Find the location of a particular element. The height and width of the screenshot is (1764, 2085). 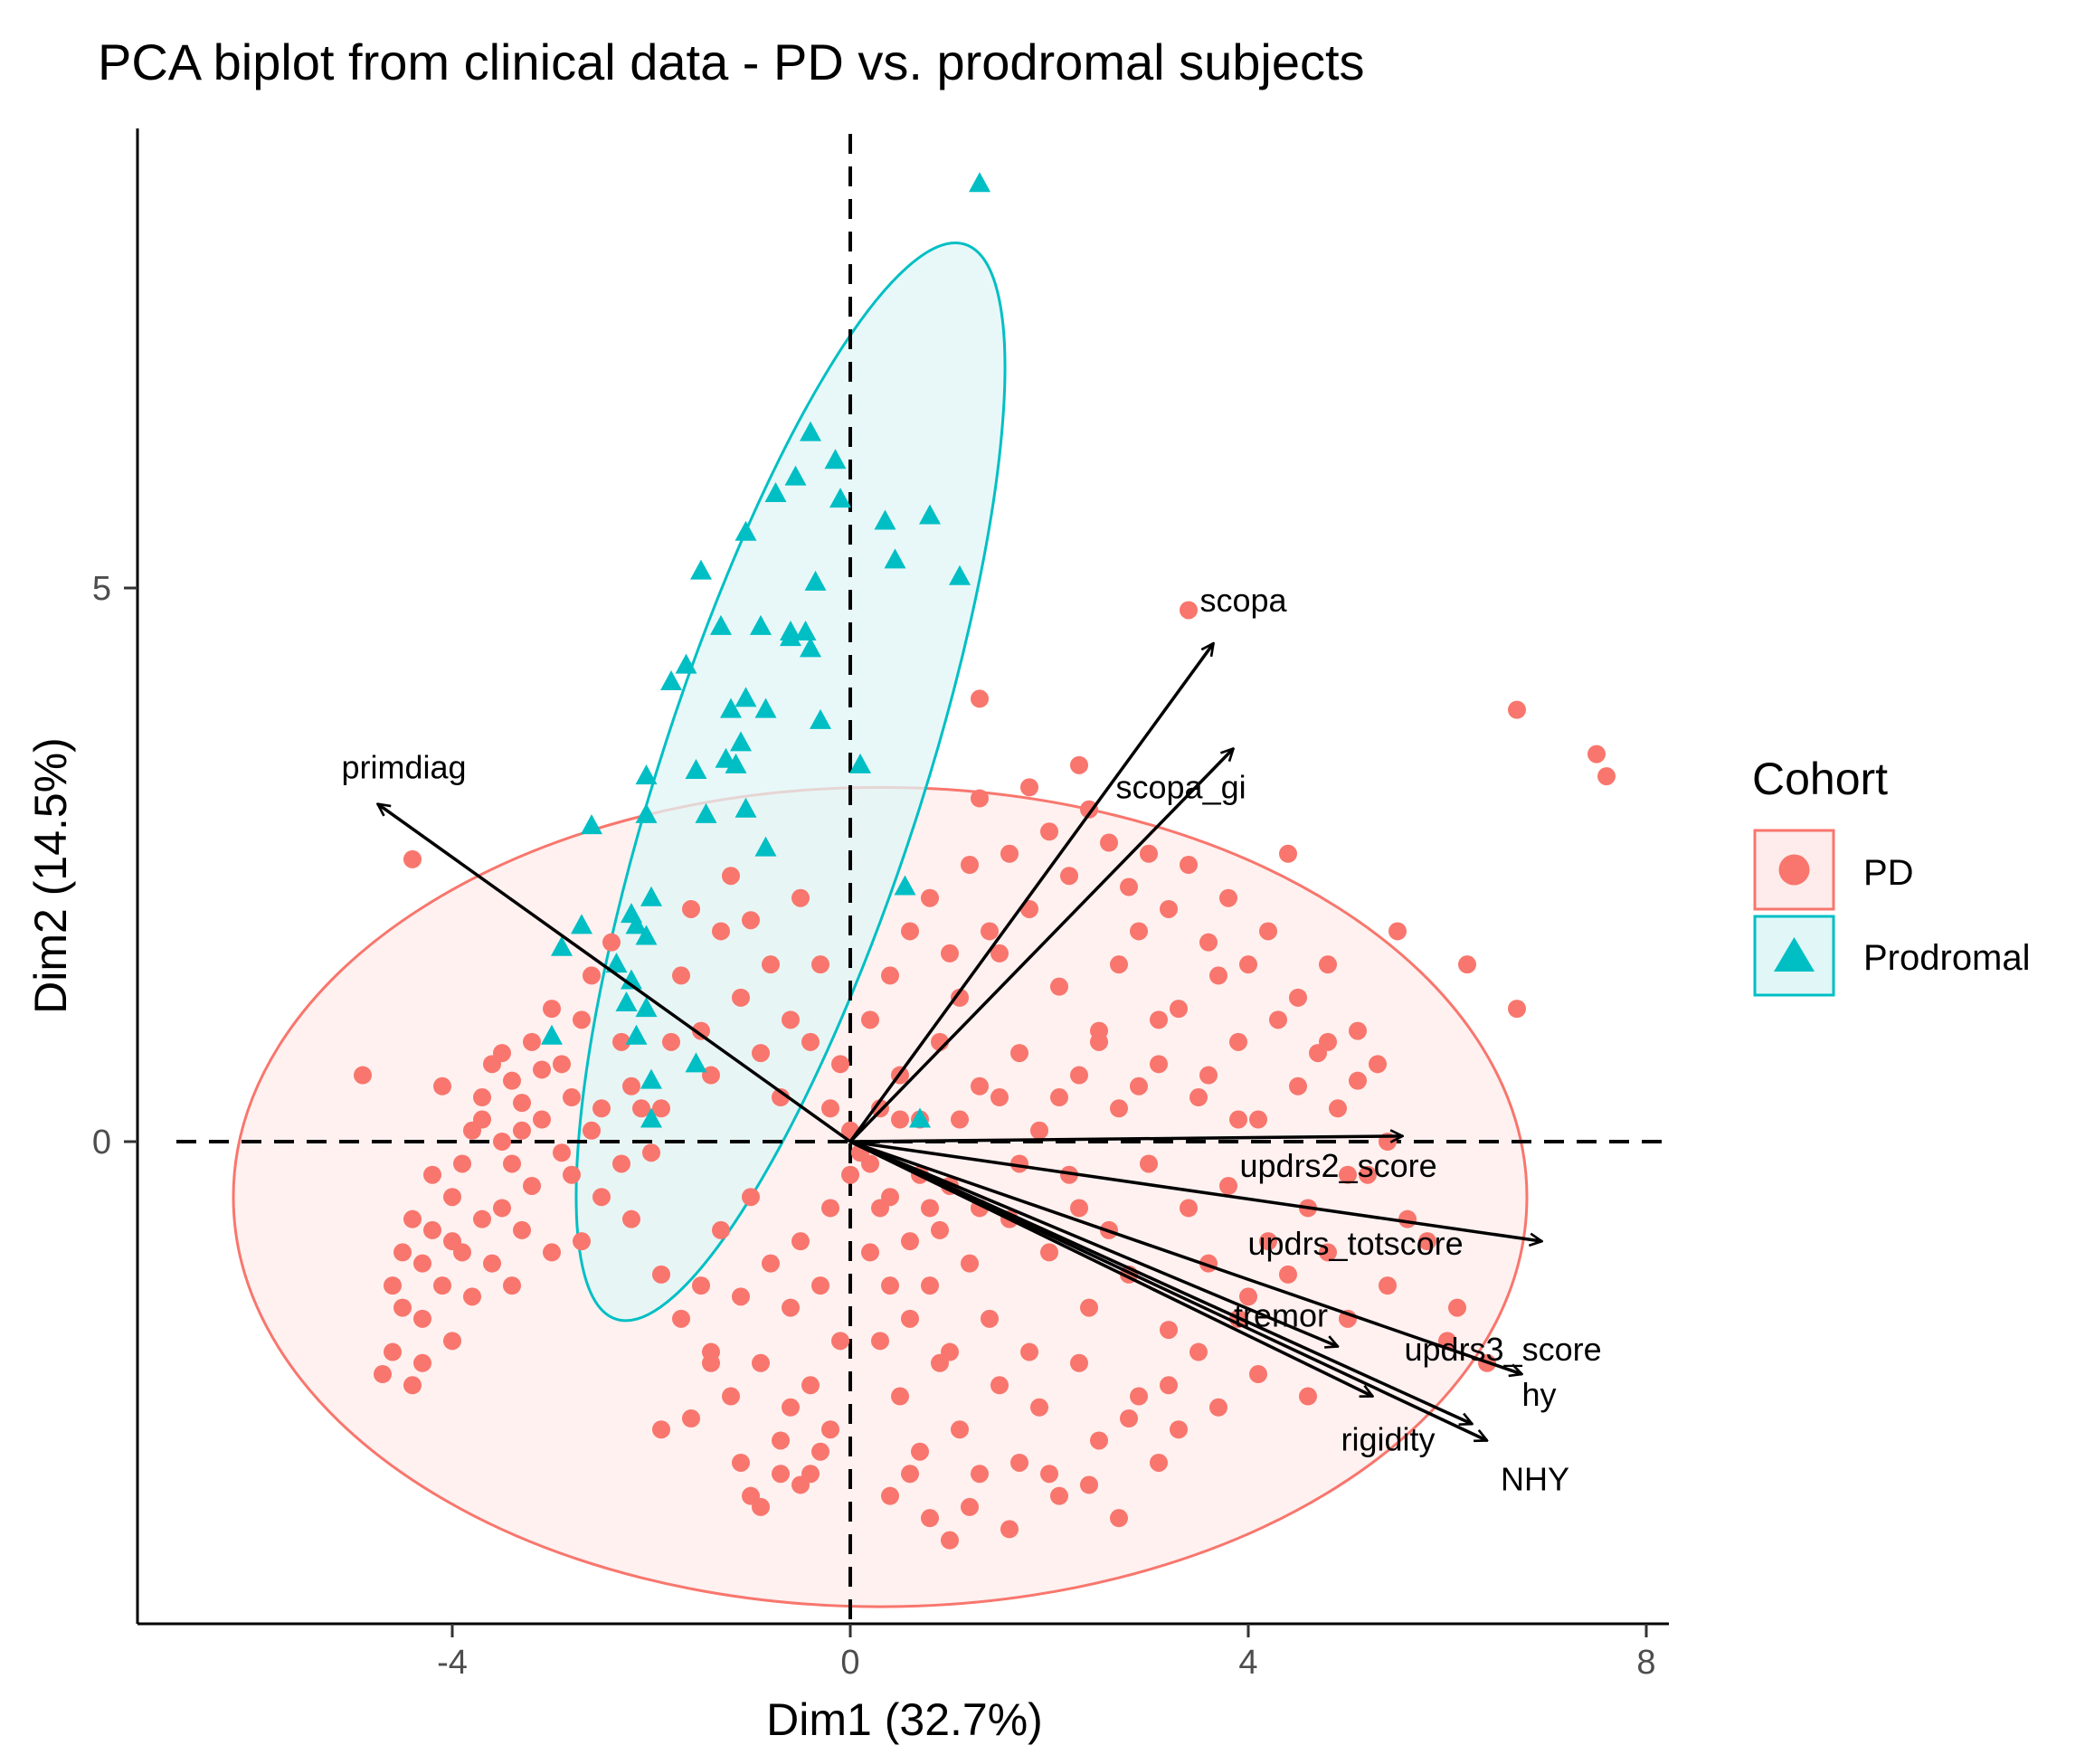

loading-arrow-nhy is located at coordinates (1168, 1290).